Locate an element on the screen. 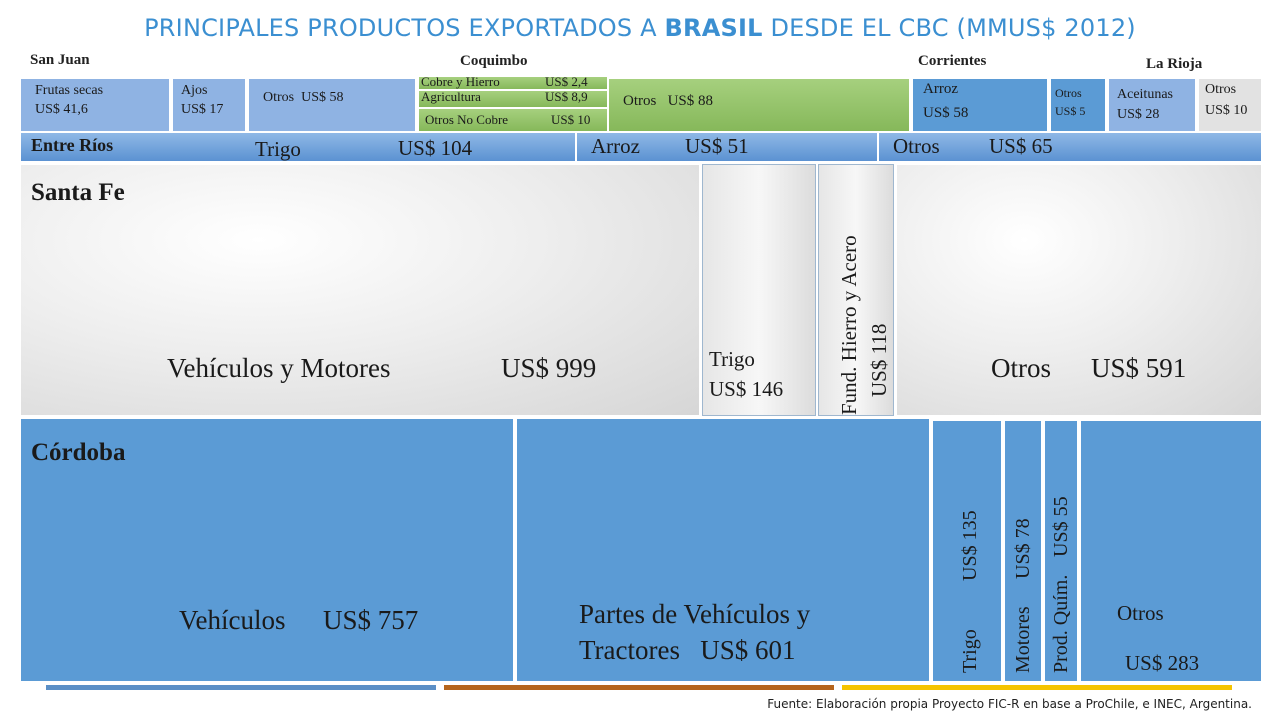  cell-larioja-aceitunas: Aceitunas US$ 28 is located at coordinates (1152, 105).